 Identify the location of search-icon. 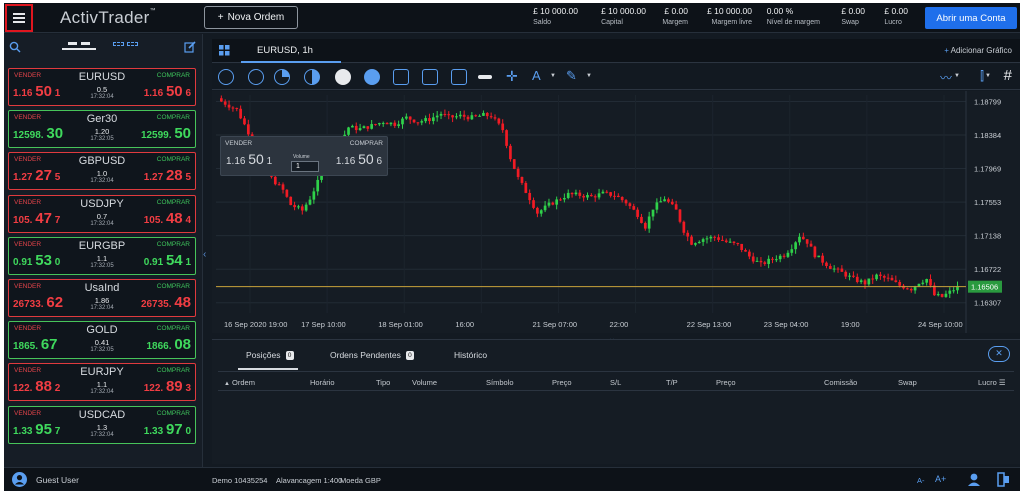
(15, 47).